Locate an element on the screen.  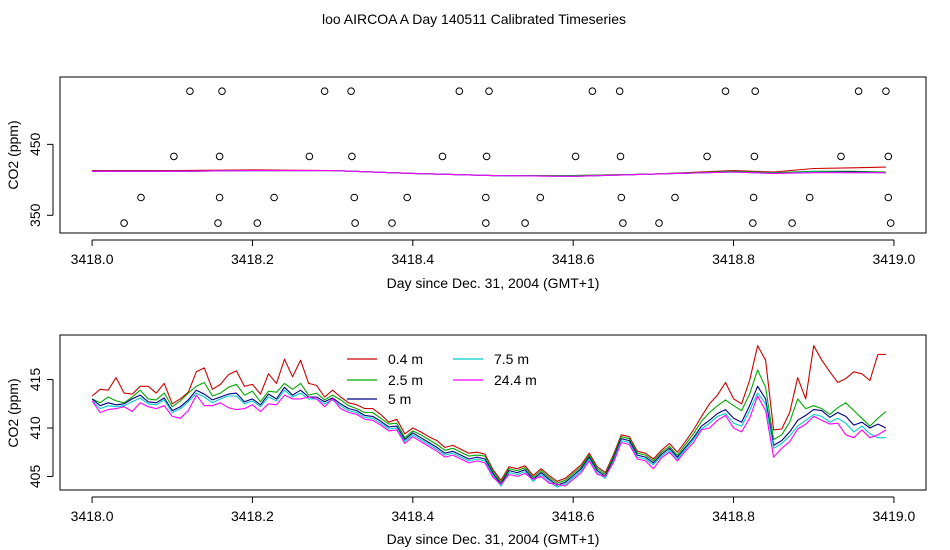
bottom-x-axis: 3418.0 3418.2 3418.4 3418.6 3418.8 3419.0 is located at coordinates (493, 510).